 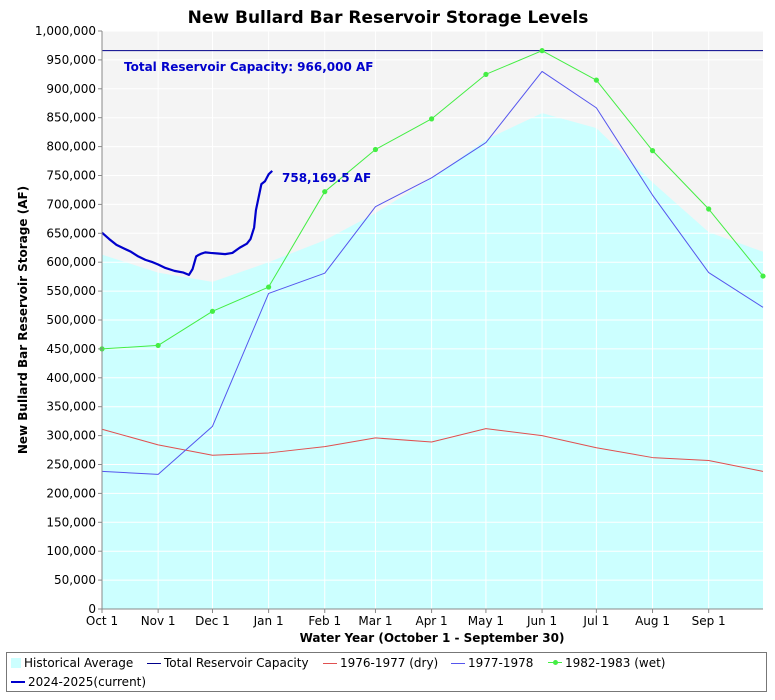 I want to click on legend-item-1976-1977: 1976-1977 (dry), so click(x=380, y=663).